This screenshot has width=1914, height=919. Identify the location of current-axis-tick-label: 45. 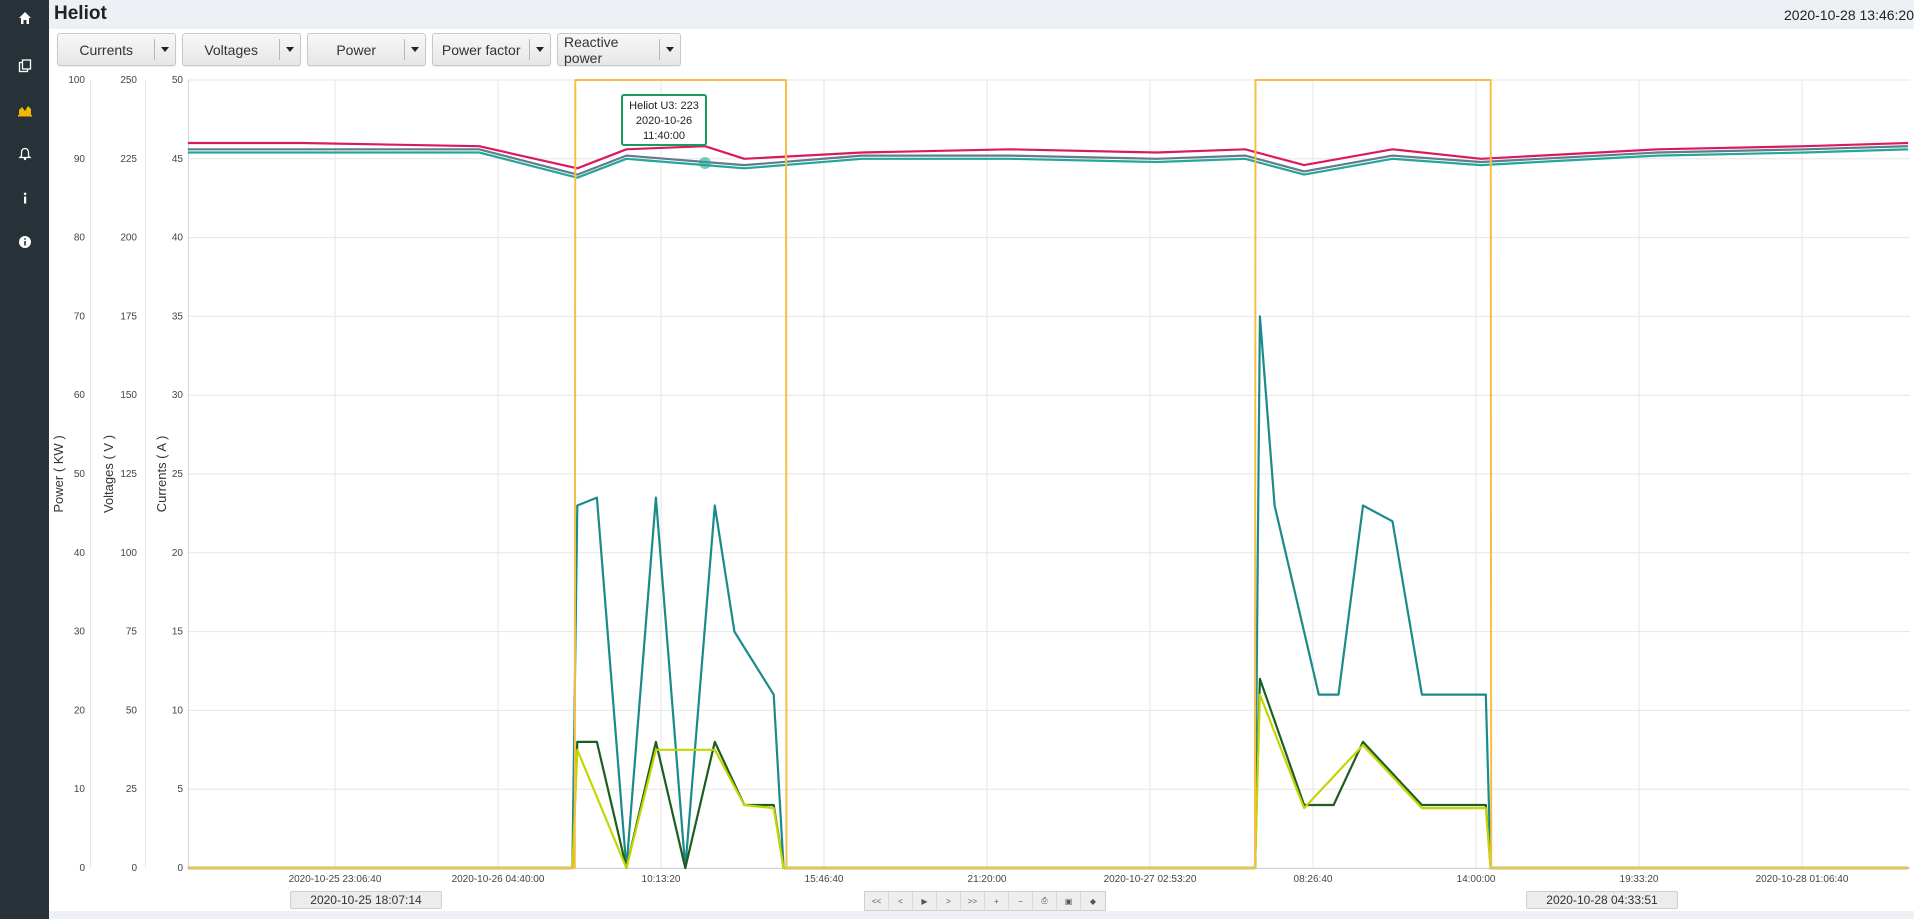
(178, 159).